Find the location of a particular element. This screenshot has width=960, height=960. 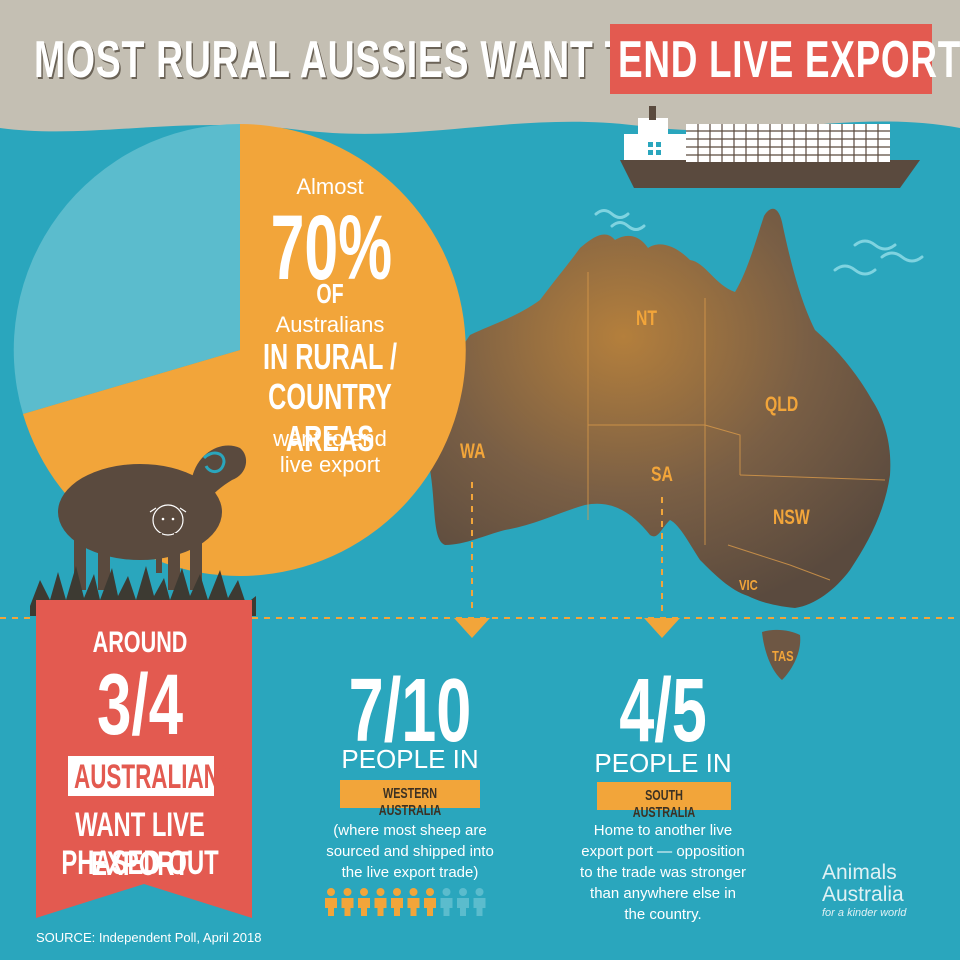

title-highlight-box is located at coordinates (771, 59).